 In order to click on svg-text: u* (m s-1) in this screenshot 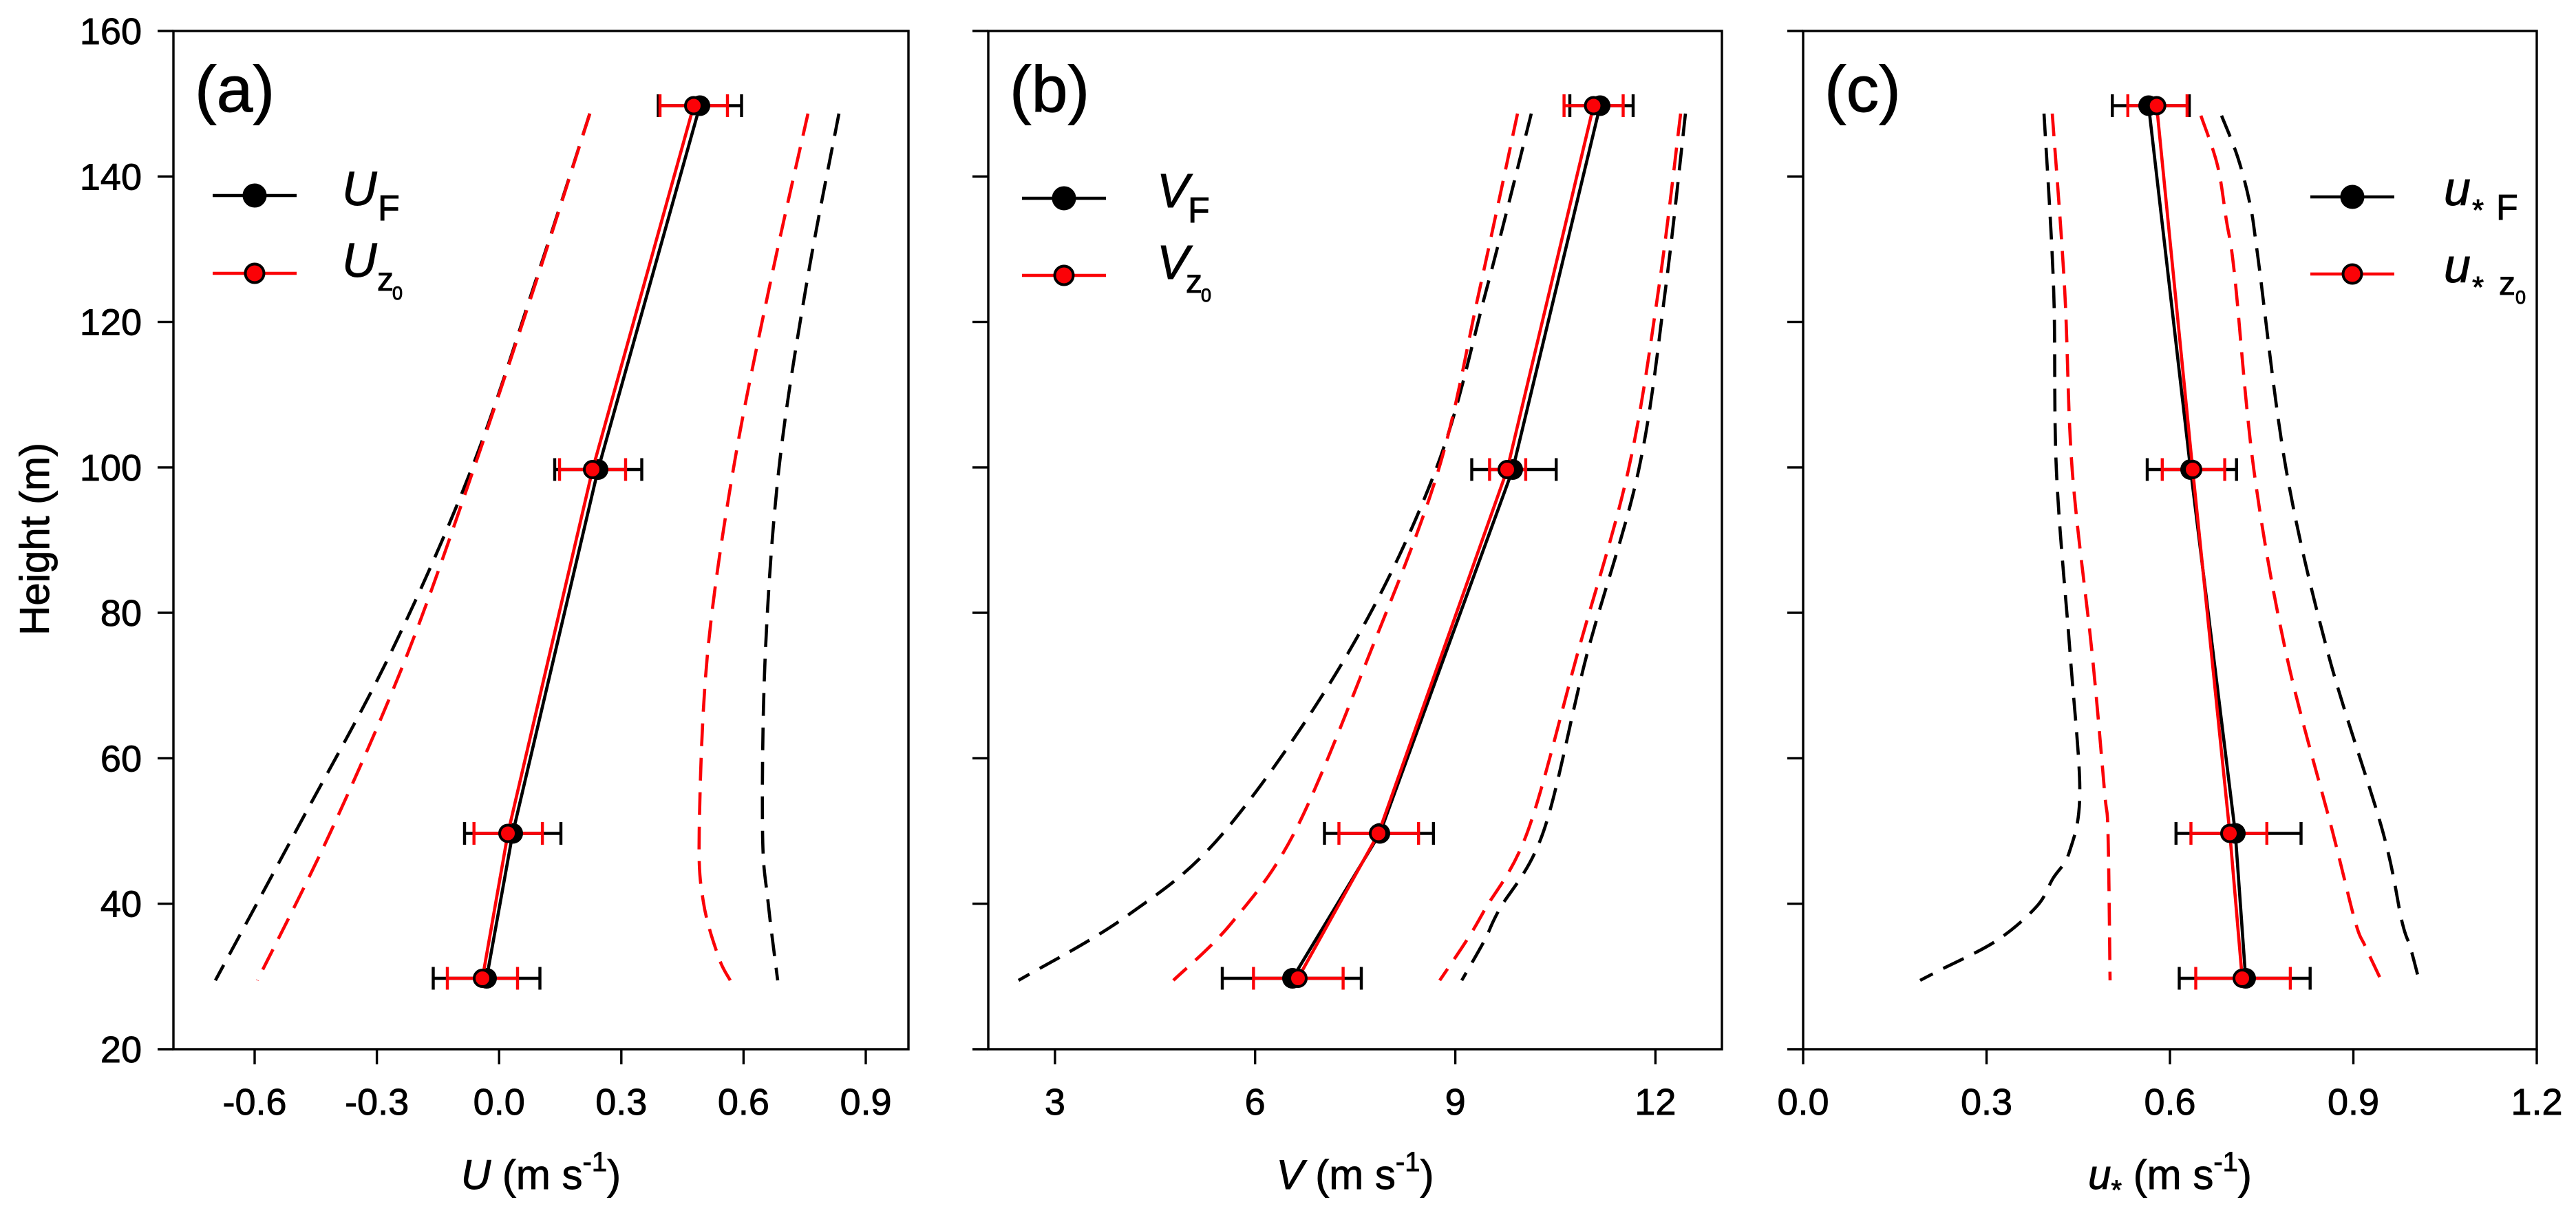, I will do `click(2170, 1176)`.